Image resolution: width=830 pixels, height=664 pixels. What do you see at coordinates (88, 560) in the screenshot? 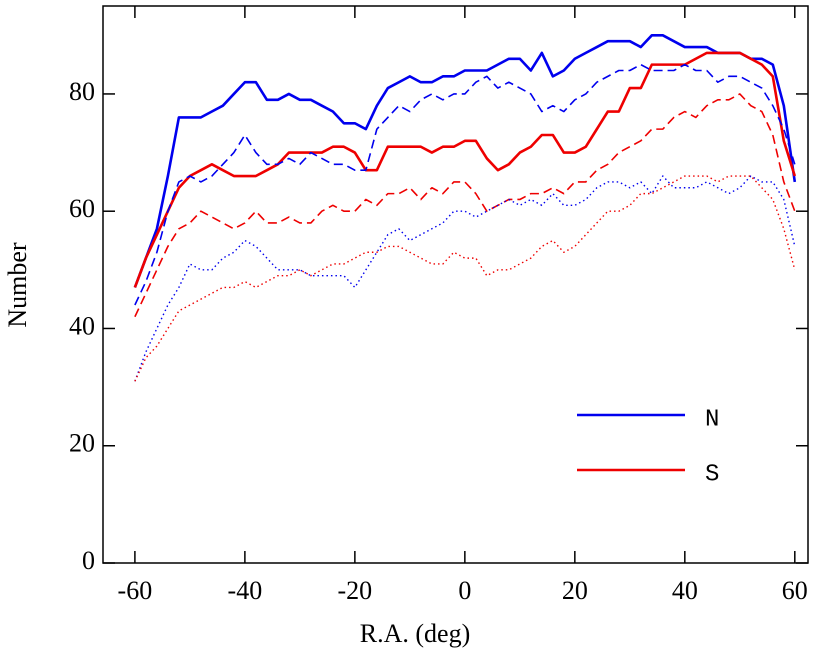
I see `y-tick-label: 0` at bounding box center [88, 560].